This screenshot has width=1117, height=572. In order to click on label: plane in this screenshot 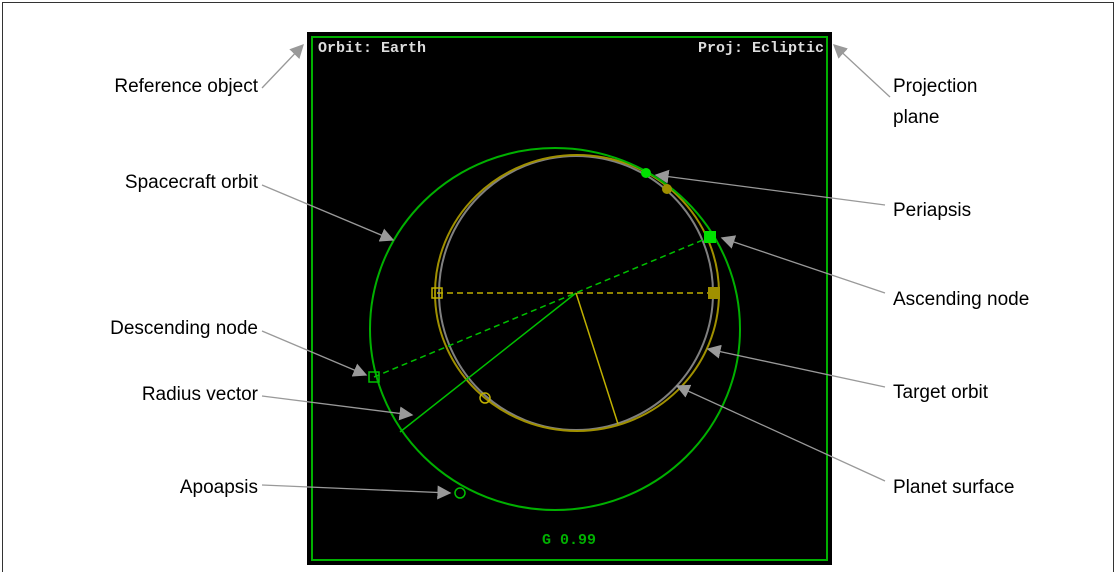, I will do `click(916, 117)`.